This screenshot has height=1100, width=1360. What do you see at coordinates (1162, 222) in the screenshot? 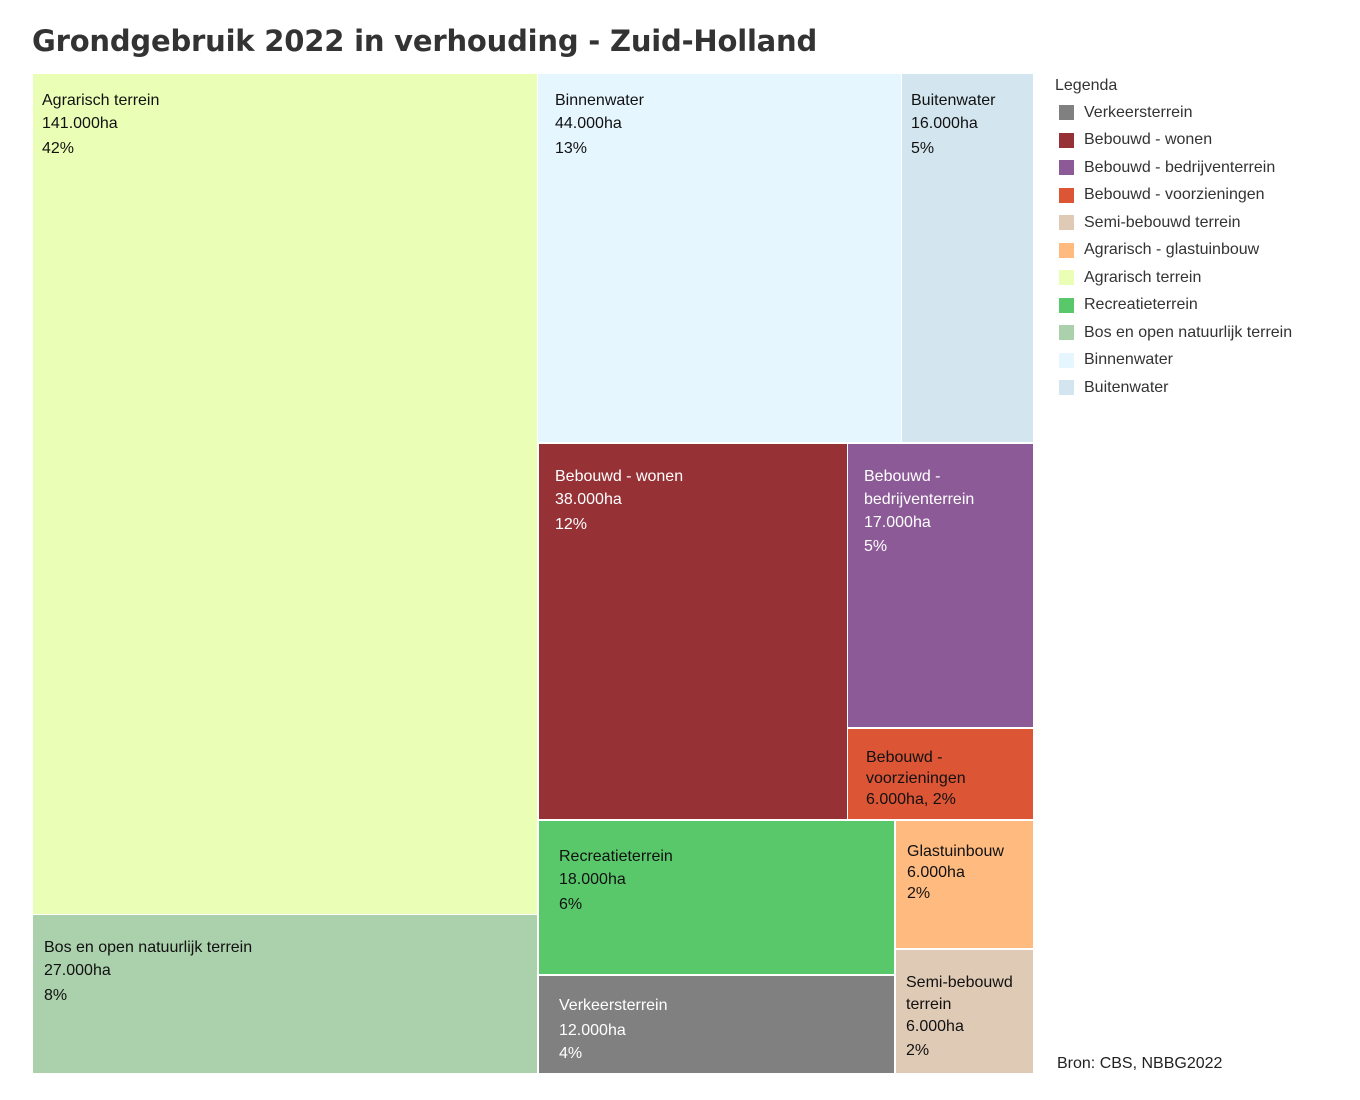
I see `legend-label: Semi-bebouwd terrein` at bounding box center [1162, 222].